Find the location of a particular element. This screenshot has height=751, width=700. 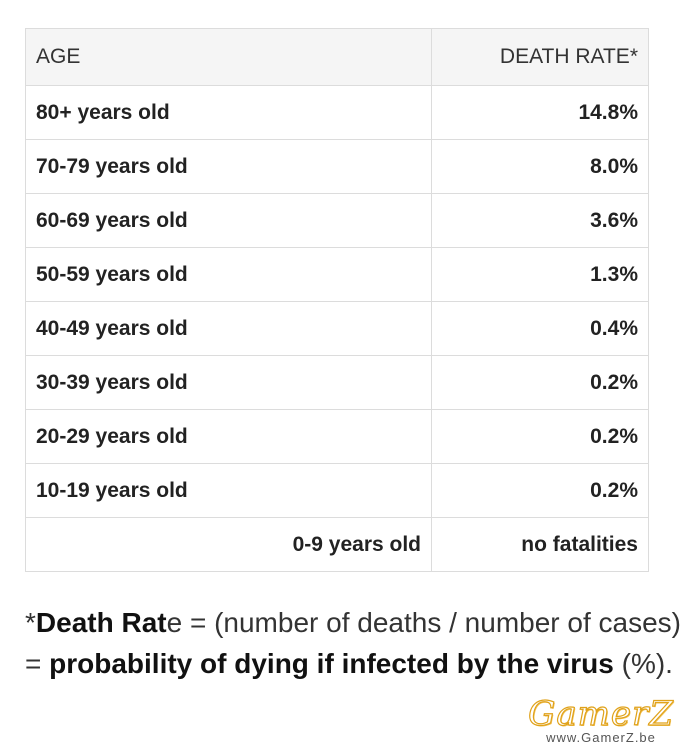

table-row: 30-39 years old 0.2% is located at coordinates (337, 382).